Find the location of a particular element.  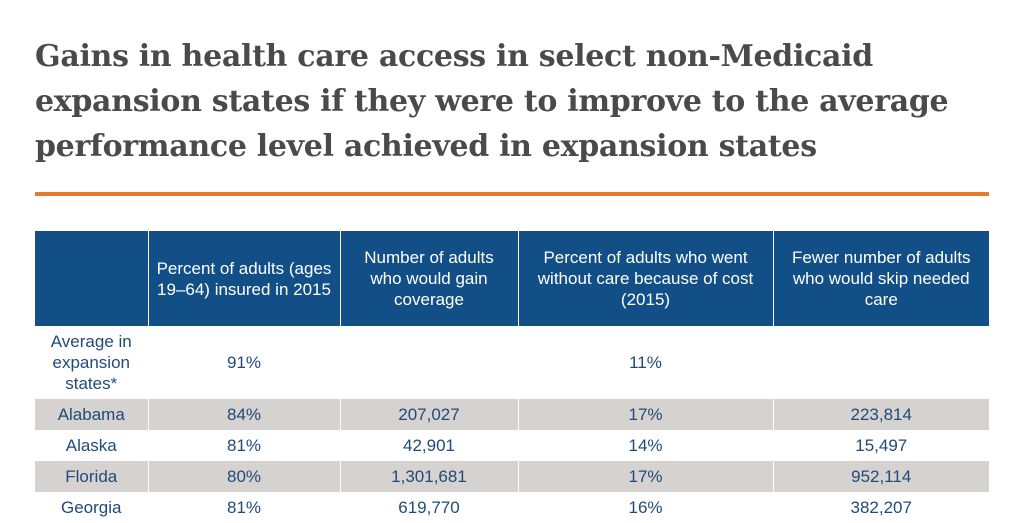

header-state is located at coordinates (91, 278).